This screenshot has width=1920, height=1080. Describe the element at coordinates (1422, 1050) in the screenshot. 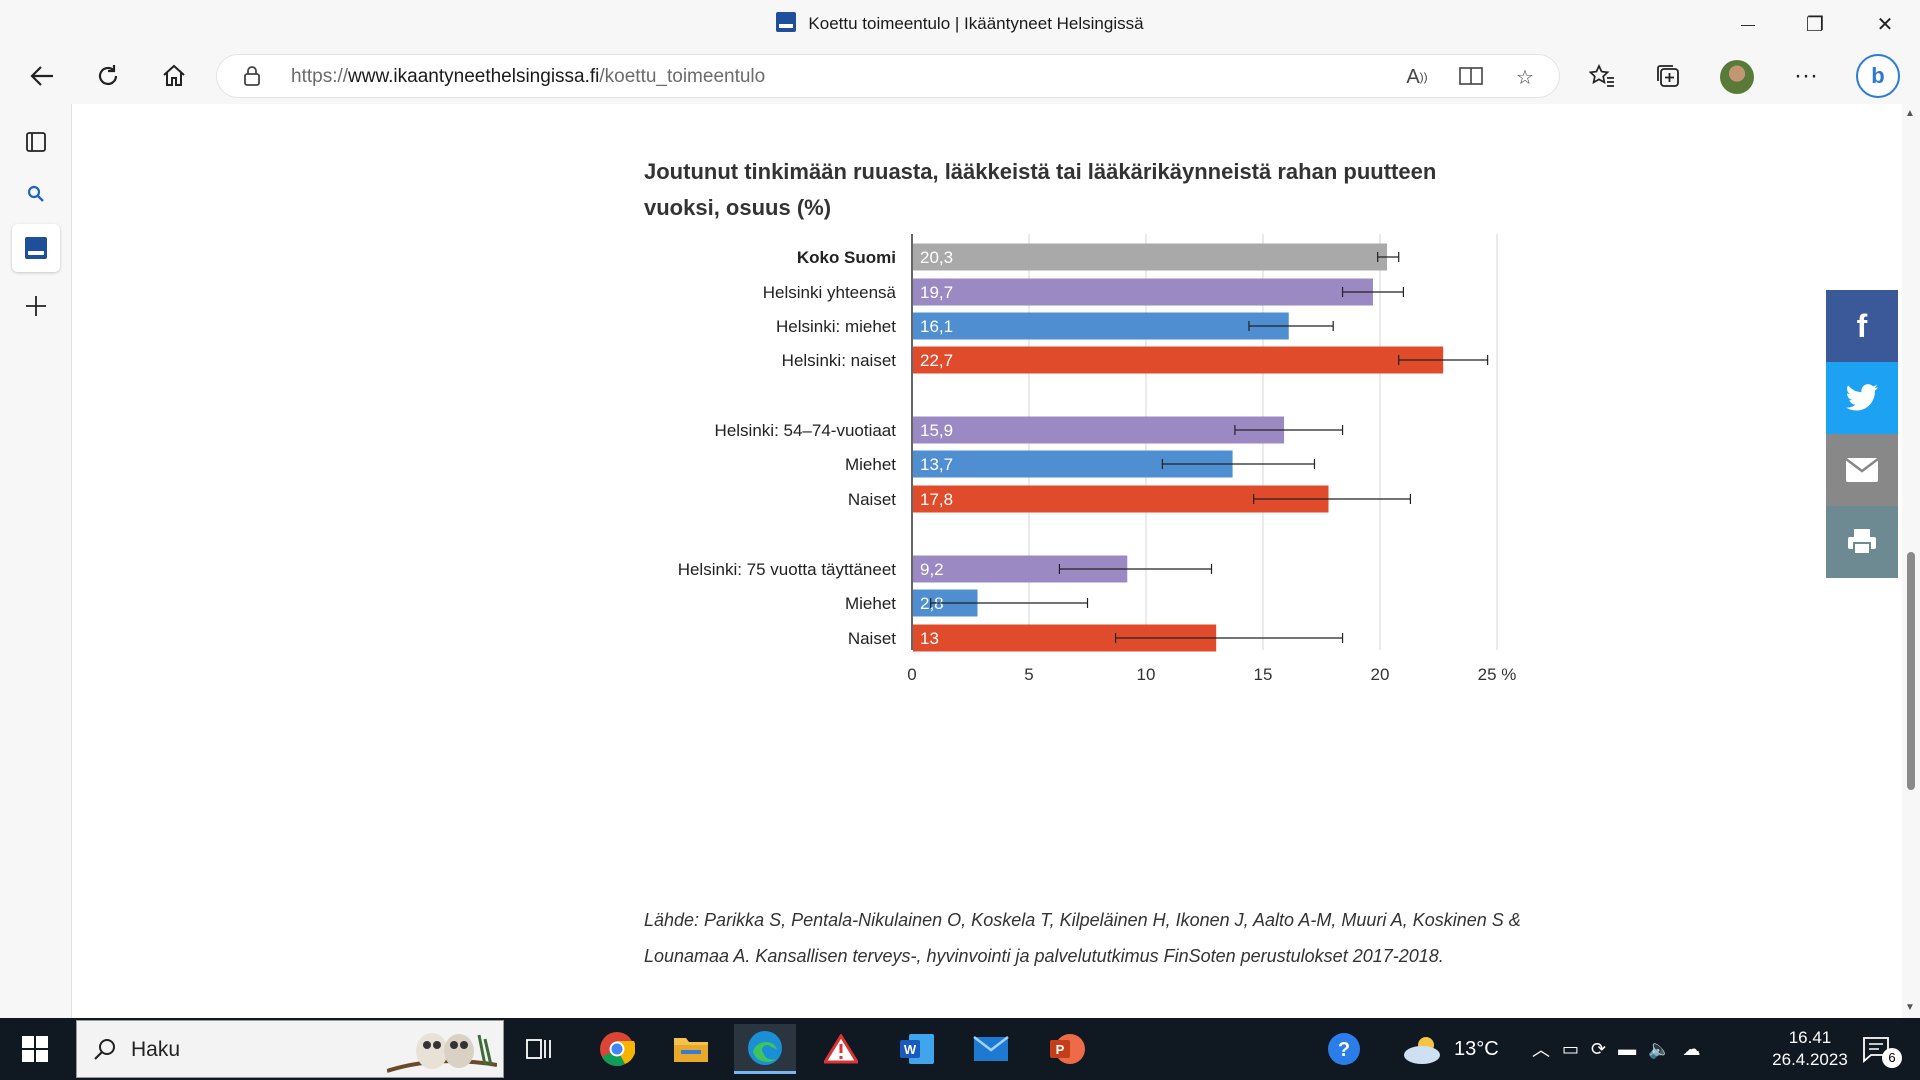

I see `cloud-icon` at that location.